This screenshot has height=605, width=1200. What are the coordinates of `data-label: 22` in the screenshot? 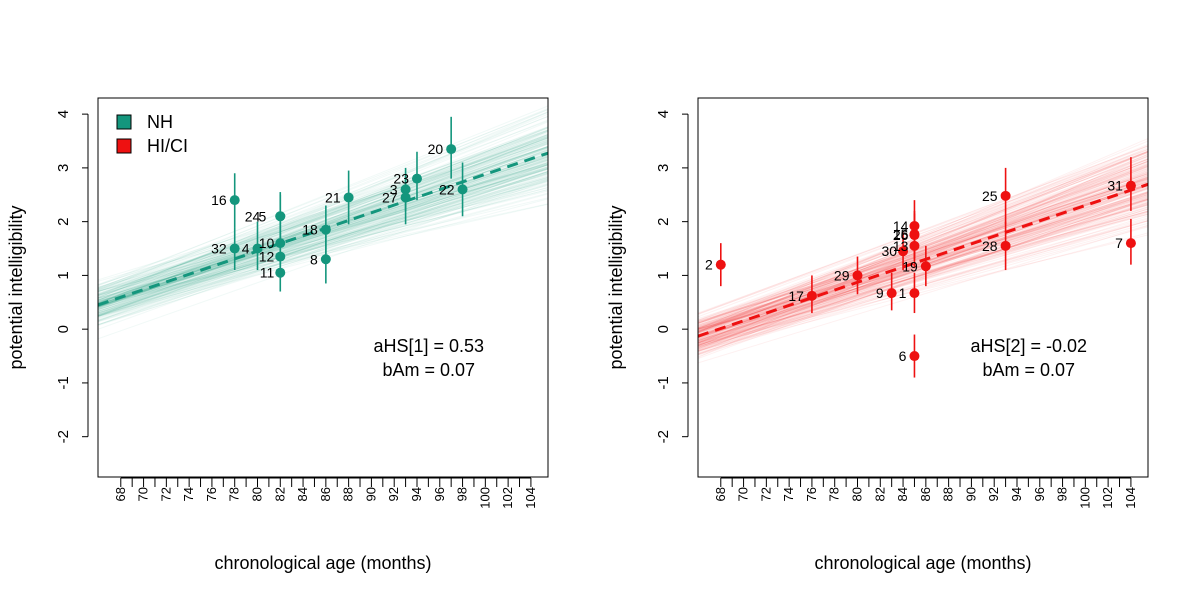 It's located at (447, 189).